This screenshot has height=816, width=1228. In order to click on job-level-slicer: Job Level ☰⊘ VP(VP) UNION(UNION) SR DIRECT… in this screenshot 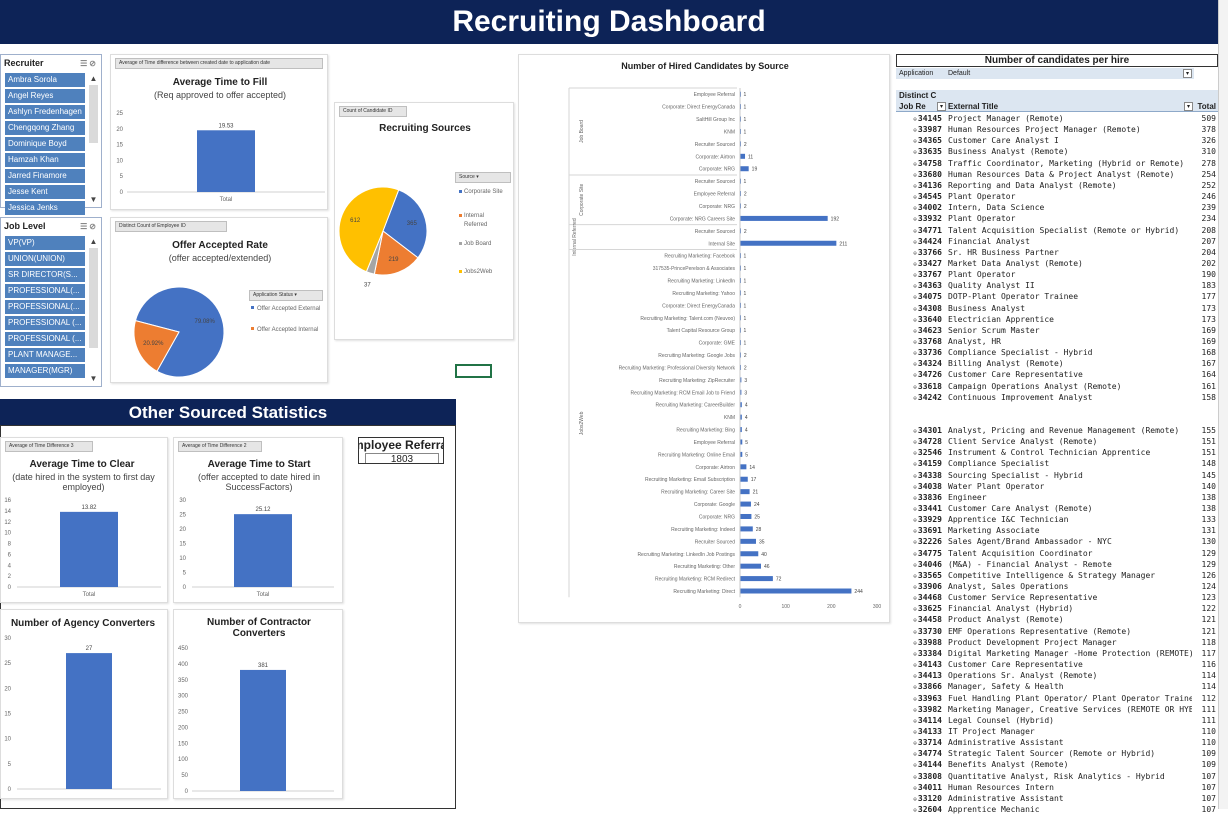, I will do `click(51, 302)`.